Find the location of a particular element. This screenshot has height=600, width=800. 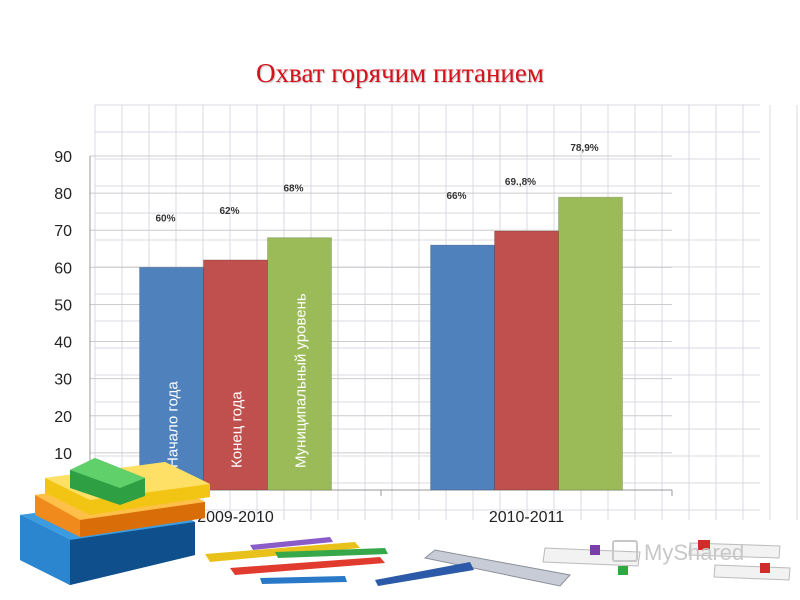

x-tick-label: 2009-2010 is located at coordinates (235, 517).